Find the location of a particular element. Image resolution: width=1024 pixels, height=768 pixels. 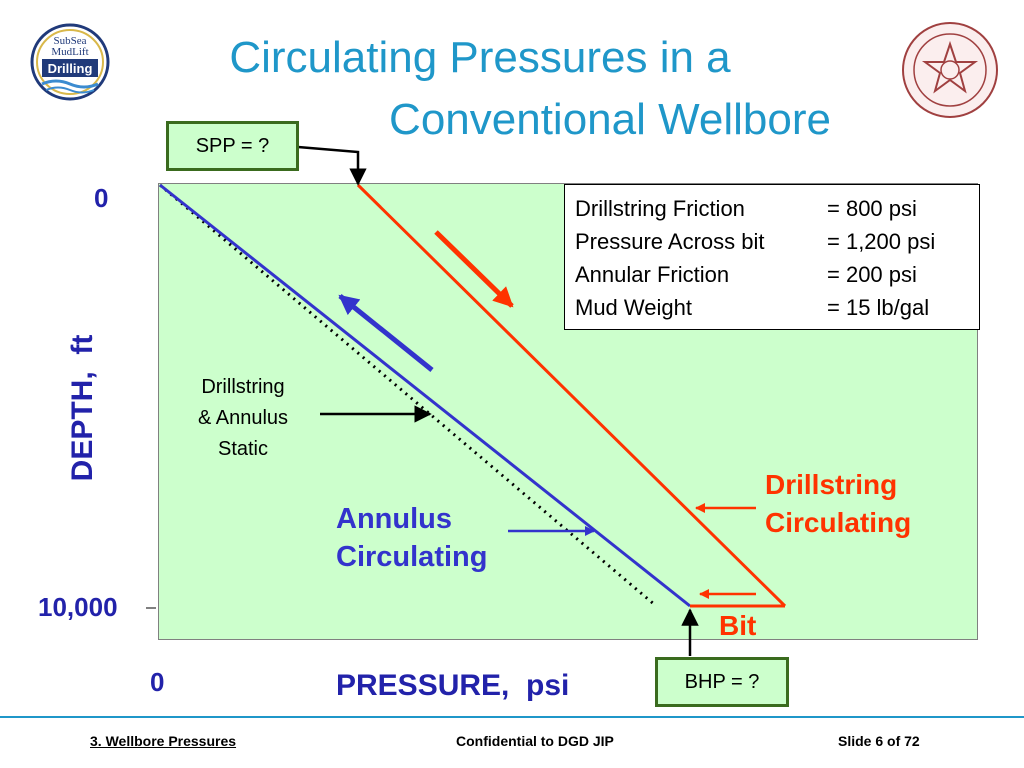

param-label: Mud Weight is located at coordinates (633, 307).